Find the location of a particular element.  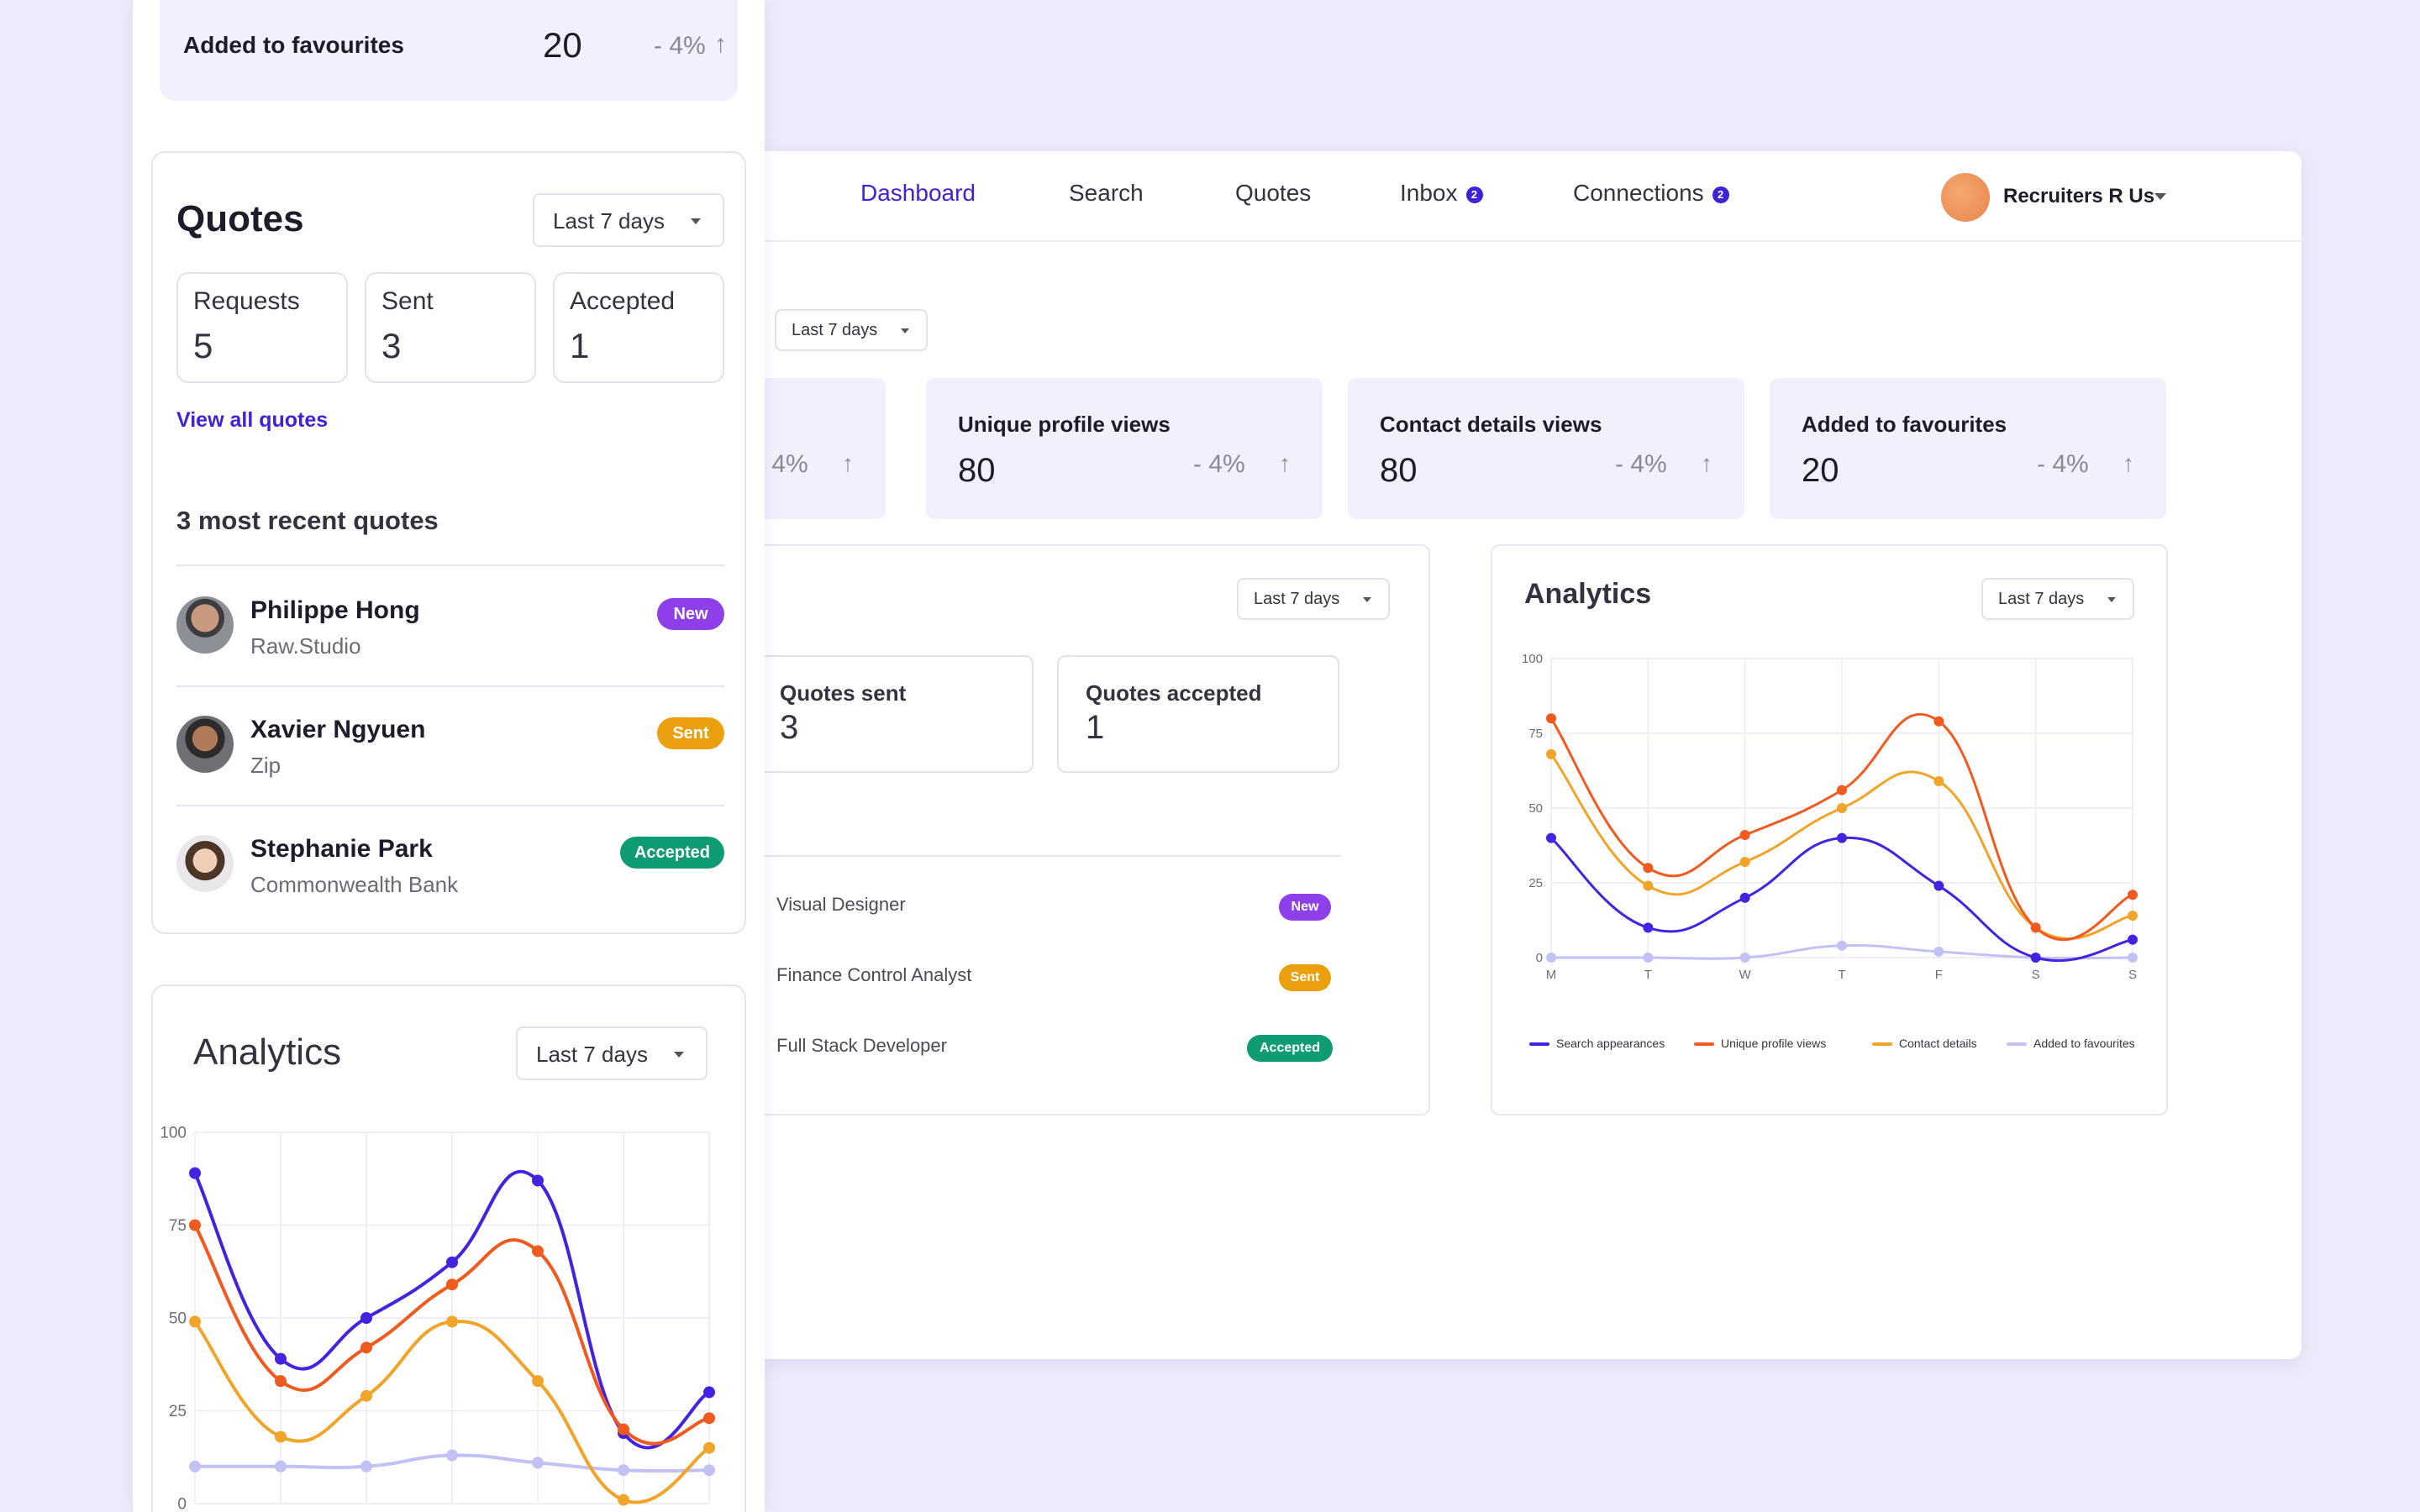

status-badge-accepted: Accepted is located at coordinates (672, 853).